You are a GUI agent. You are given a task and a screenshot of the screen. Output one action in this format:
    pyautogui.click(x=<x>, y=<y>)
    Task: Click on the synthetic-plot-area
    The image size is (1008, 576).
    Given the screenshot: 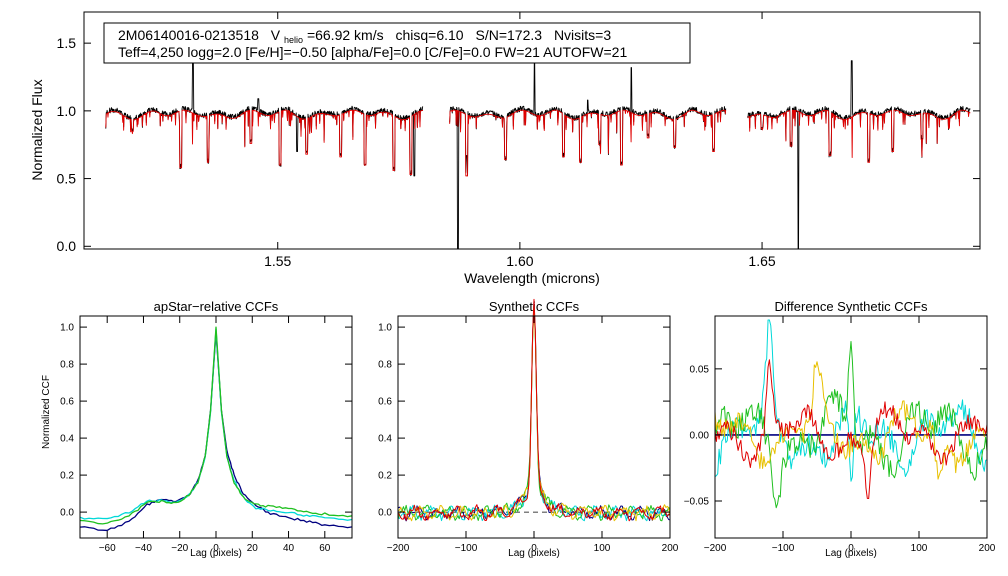 What is the action you would take?
    pyautogui.click(x=534, y=410)
    